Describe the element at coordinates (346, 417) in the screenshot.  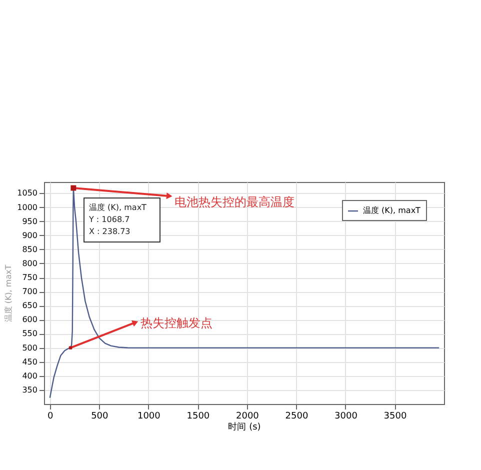
I see `x-tick-label: 3000` at that location.